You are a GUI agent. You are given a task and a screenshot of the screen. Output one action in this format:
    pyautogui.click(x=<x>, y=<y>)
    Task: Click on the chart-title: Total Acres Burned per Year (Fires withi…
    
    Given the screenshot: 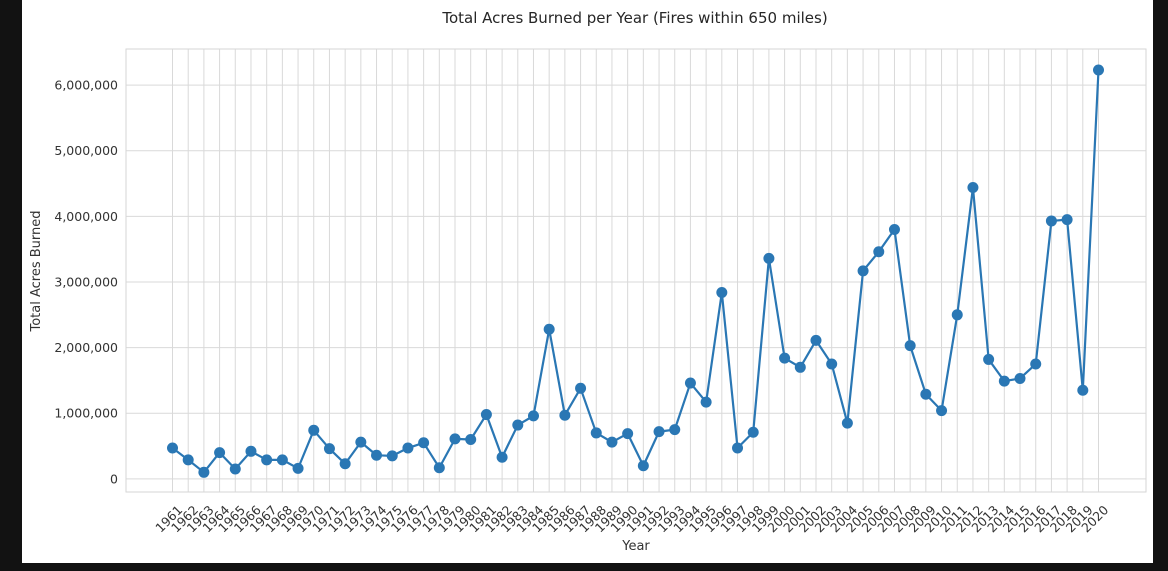 What is the action you would take?
    pyautogui.click(x=634, y=18)
    